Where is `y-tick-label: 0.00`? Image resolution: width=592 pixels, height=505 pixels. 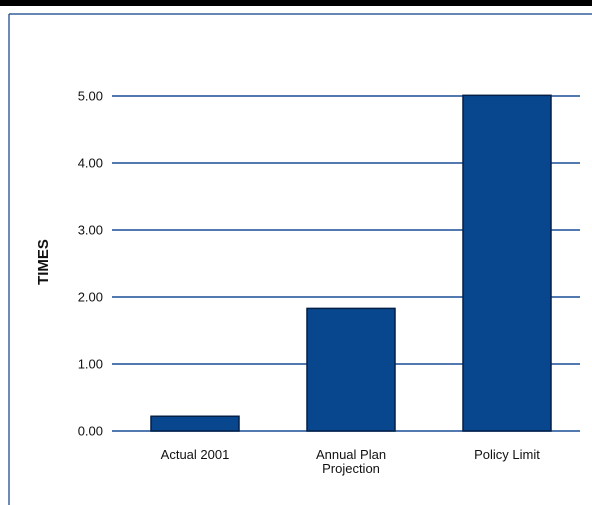 y-tick-label: 0.00 is located at coordinates (90, 431).